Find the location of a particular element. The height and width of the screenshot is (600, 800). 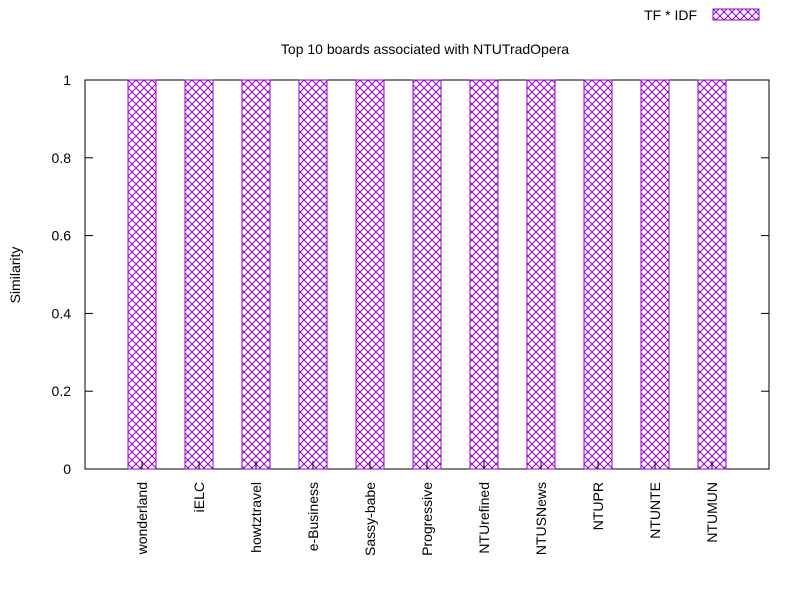

x-tick-label: NTUSNews is located at coordinates (541, 518).